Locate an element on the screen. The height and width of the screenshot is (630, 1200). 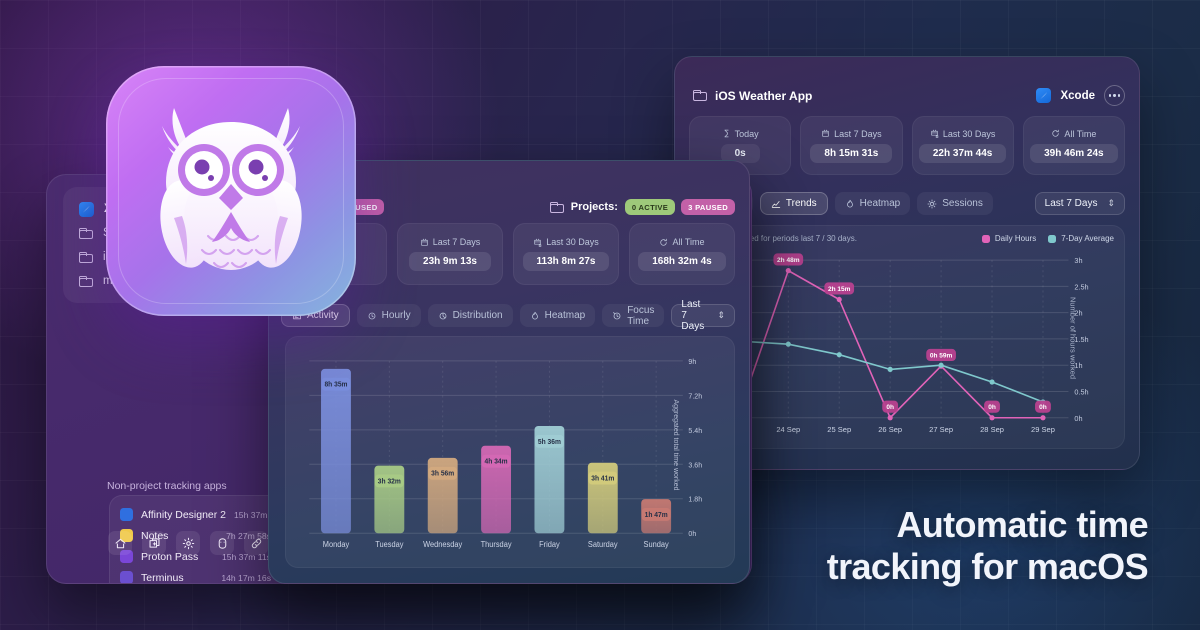
svg-text: 5h 36m is located at coordinates (549, 442).